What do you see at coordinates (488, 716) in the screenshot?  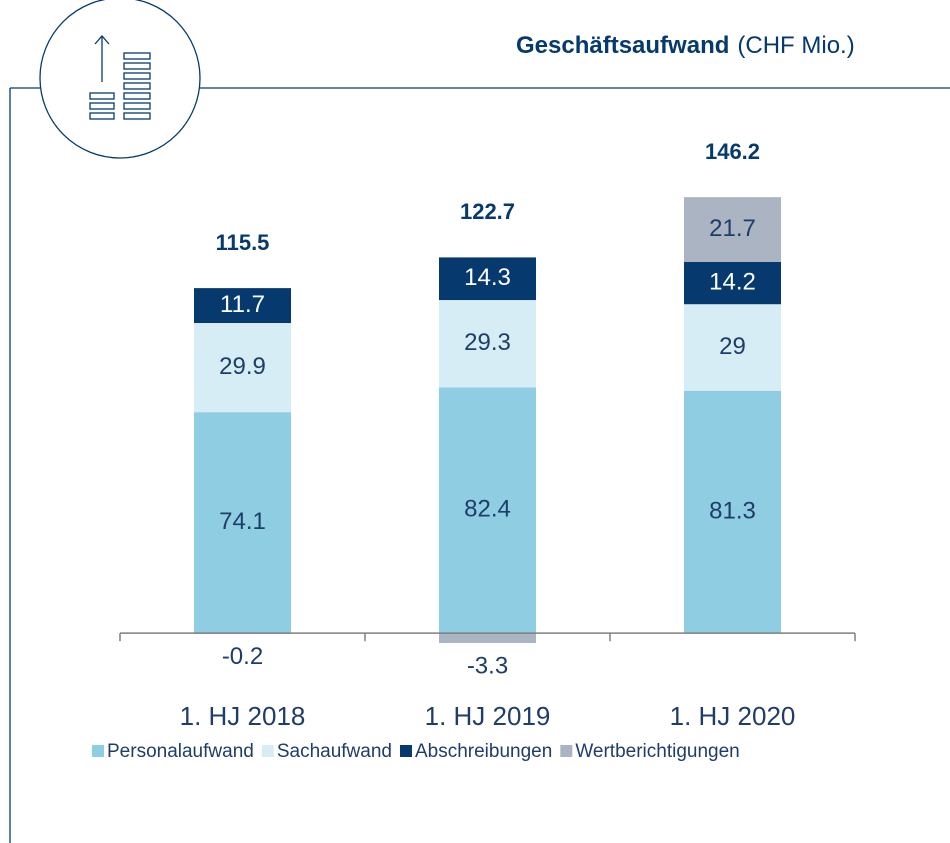 I see `x-tick-label: 1. HJ 2019` at bounding box center [488, 716].